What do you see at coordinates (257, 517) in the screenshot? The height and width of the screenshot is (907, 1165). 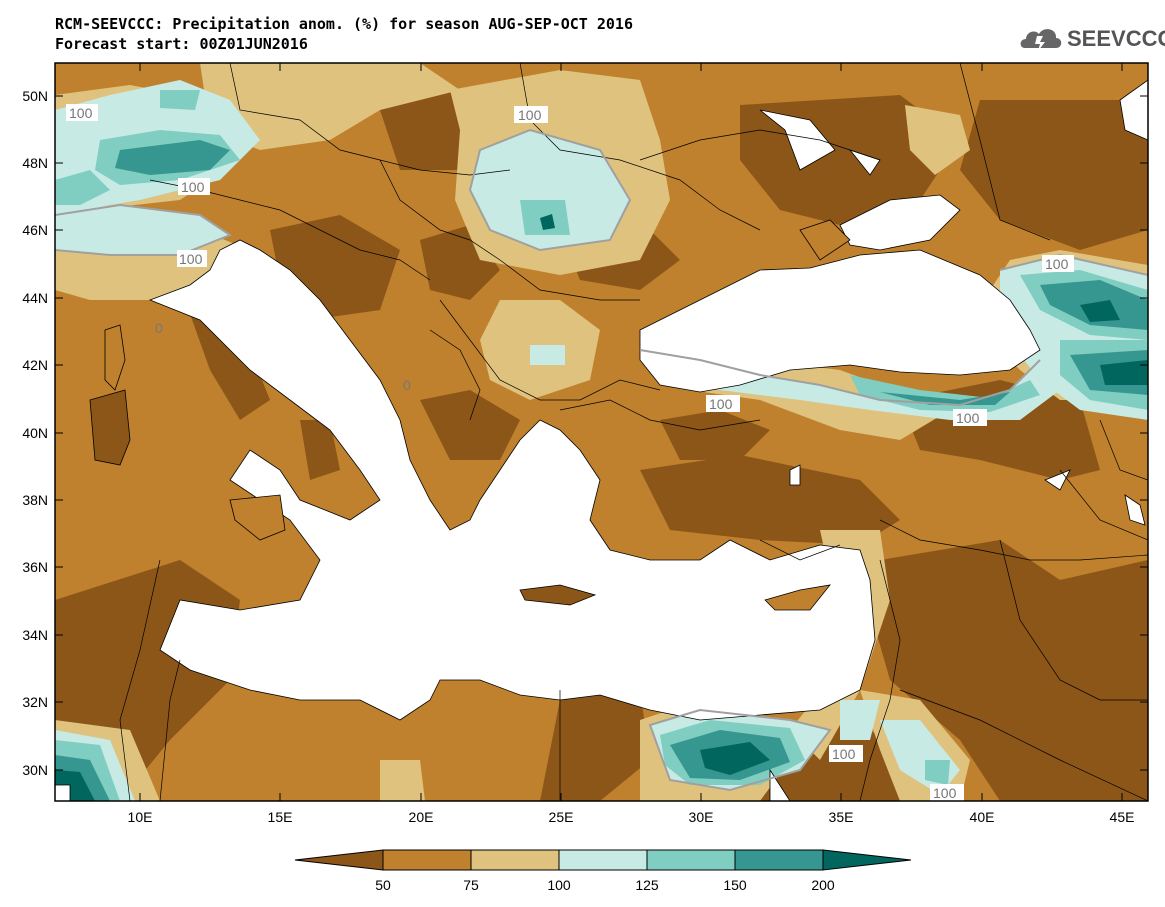 I see `sicily` at bounding box center [257, 517].